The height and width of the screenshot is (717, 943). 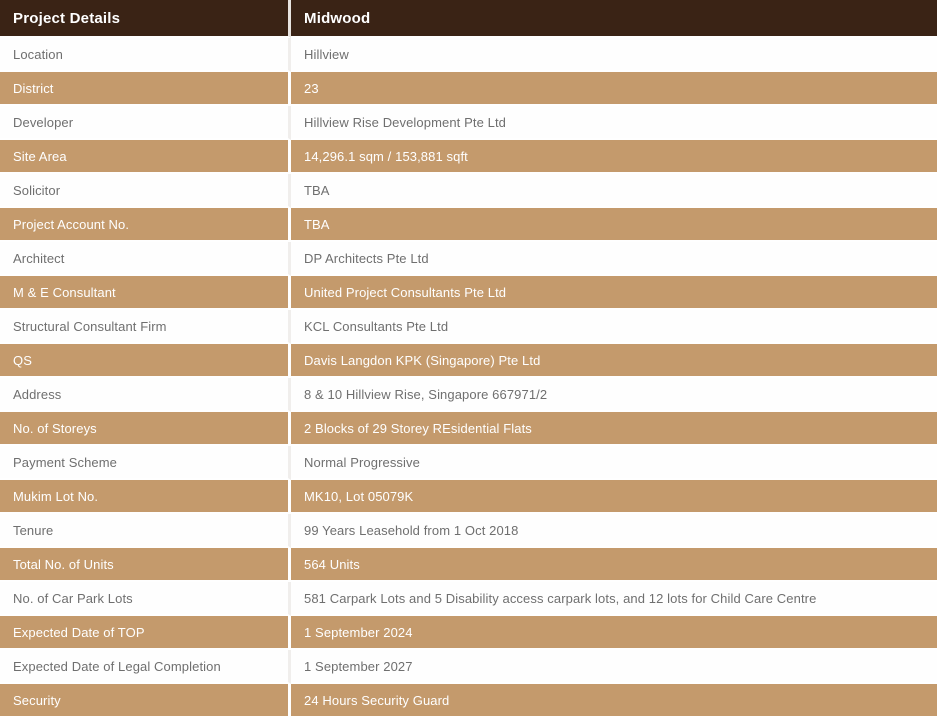 I want to click on table-row: Expected Date of TOP 1 September 2024, so click(x=468, y=633).